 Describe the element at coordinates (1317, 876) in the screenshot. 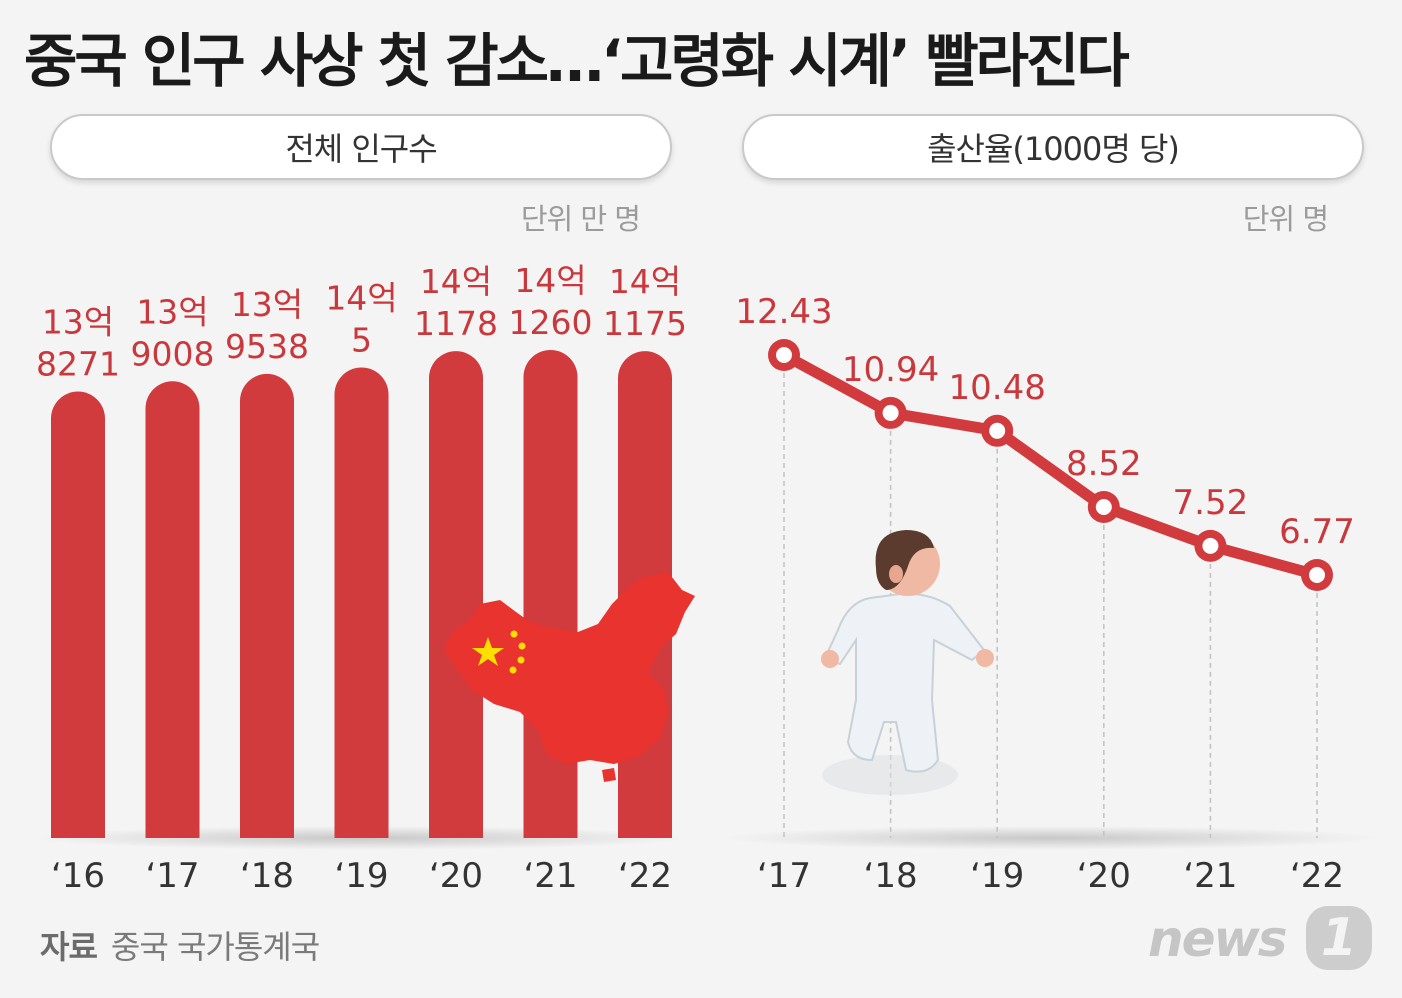

I see `birthrate-x-tick: ‘22` at that location.